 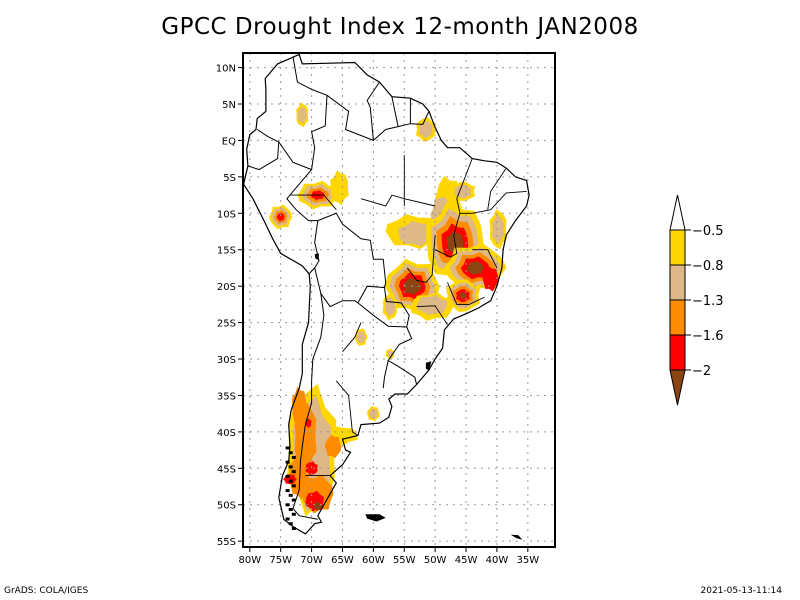 I want to click on colorbar-label: −0.5, so click(x=708, y=231).